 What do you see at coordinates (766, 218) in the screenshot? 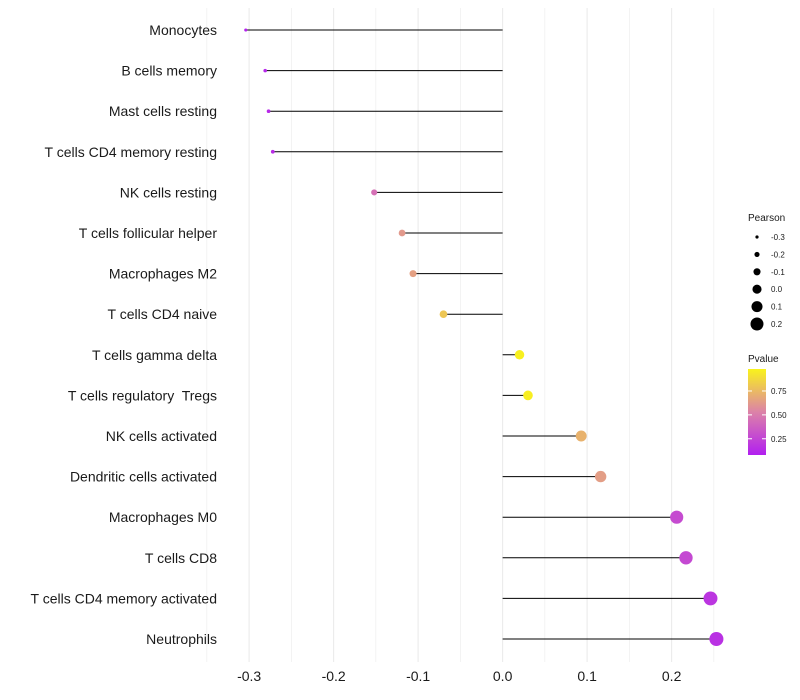
I see `legend-pearson-title: Pearson` at bounding box center [766, 218].